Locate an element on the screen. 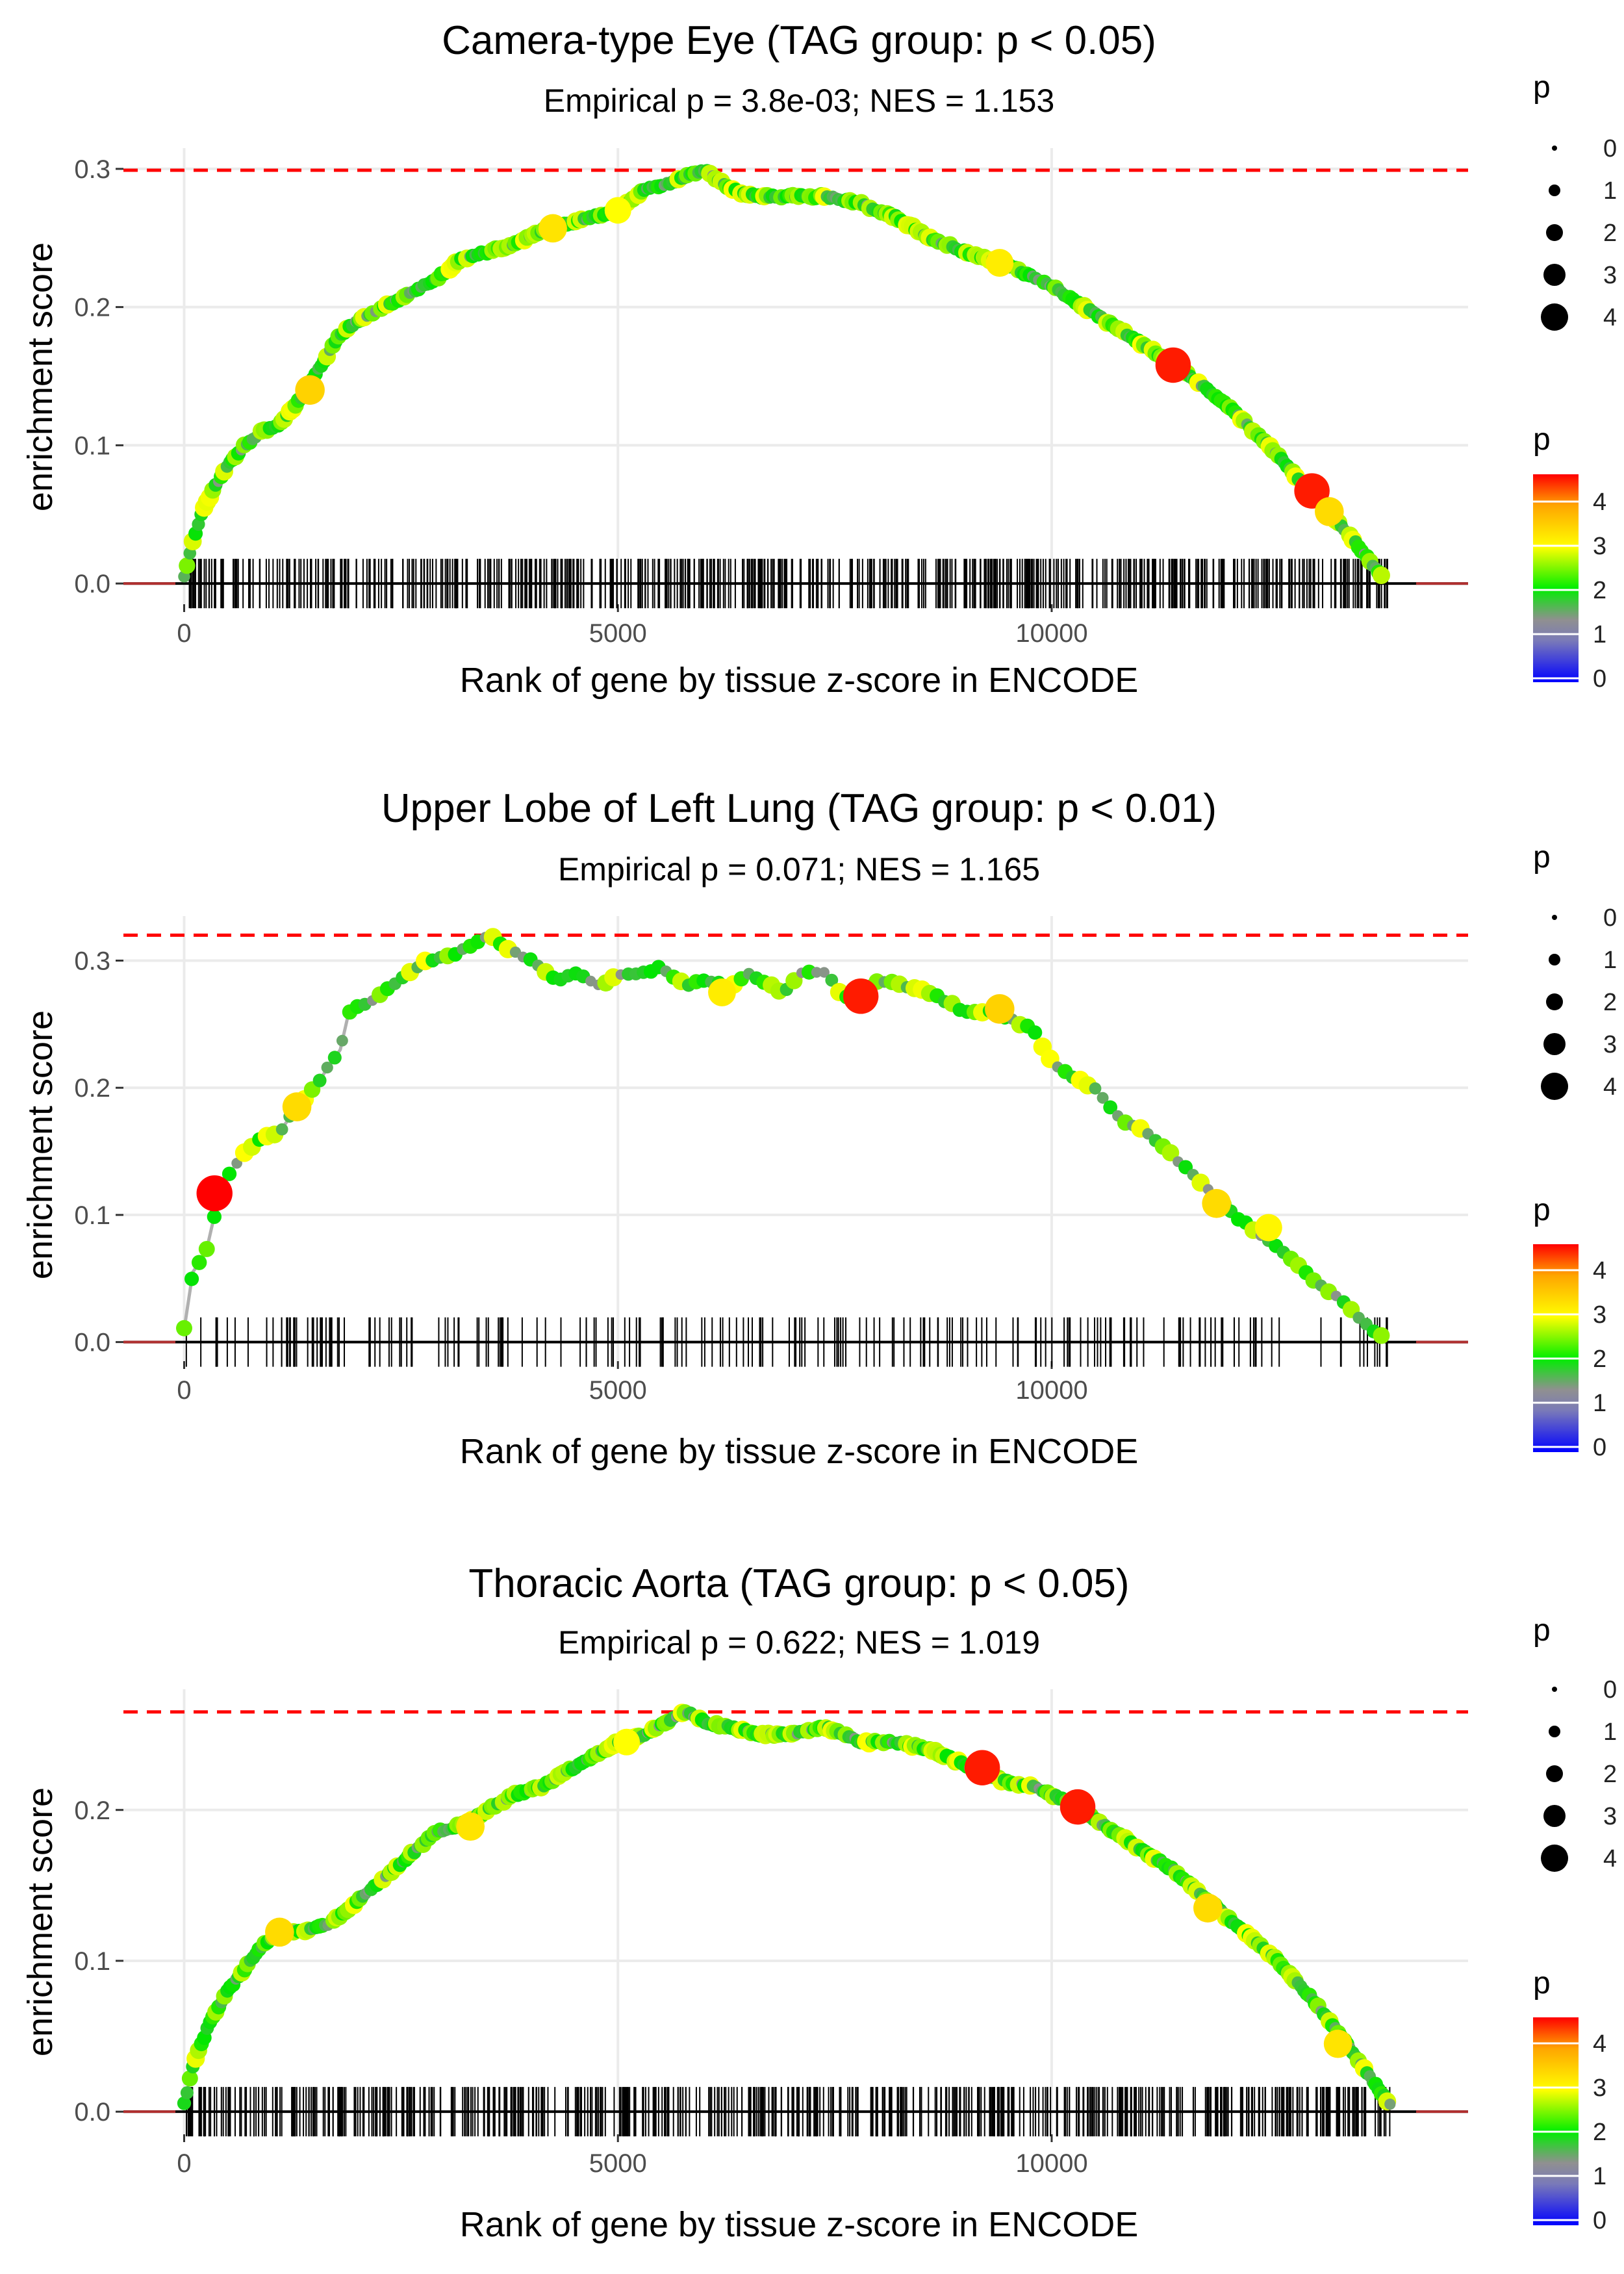  y-axis-title: enrichment score is located at coordinates (40, 376).